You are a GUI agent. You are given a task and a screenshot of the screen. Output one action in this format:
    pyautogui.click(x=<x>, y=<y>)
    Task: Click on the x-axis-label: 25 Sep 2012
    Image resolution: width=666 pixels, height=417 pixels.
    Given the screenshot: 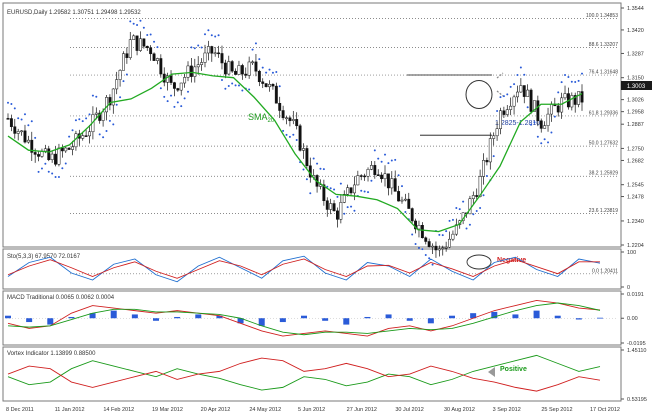 What is the action you would take?
    pyautogui.click(x=556, y=410)
    